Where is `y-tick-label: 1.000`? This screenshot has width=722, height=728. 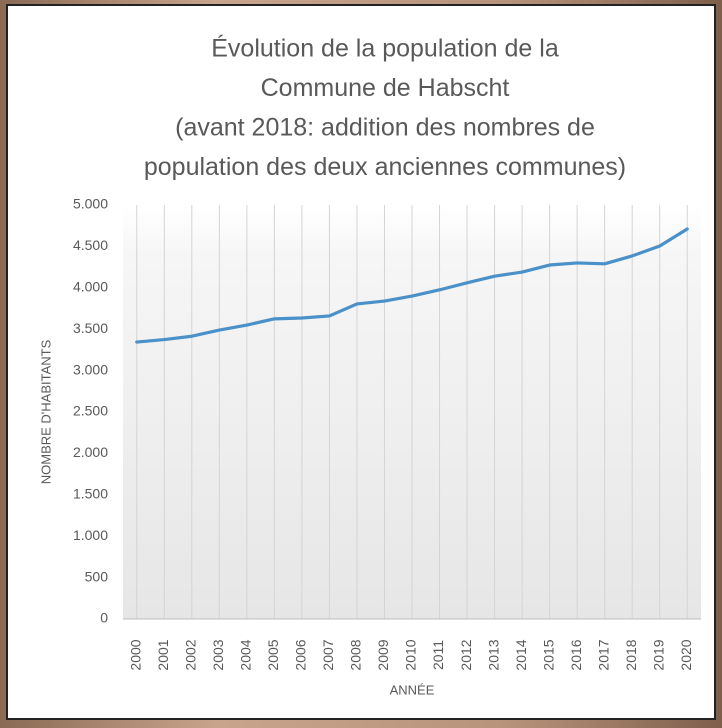
y-tick-label: 1.000 is located at coordinates (90, 535).